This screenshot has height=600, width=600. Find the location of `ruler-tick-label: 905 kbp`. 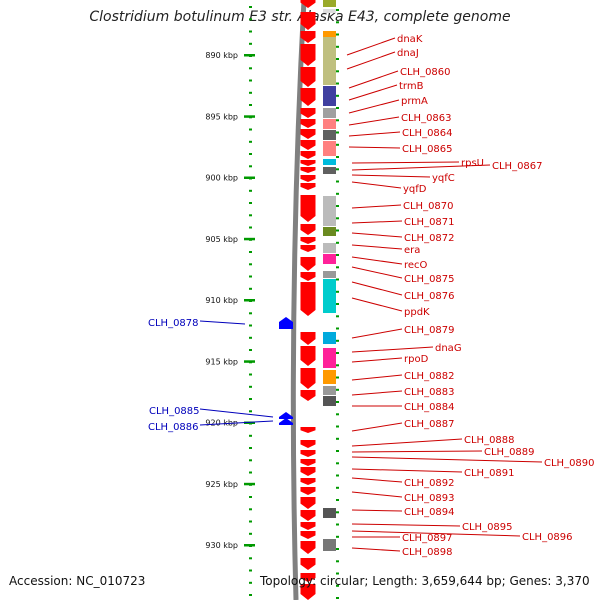

ruler-tick-label: 905 kbp is located at coordinates (221, 239).